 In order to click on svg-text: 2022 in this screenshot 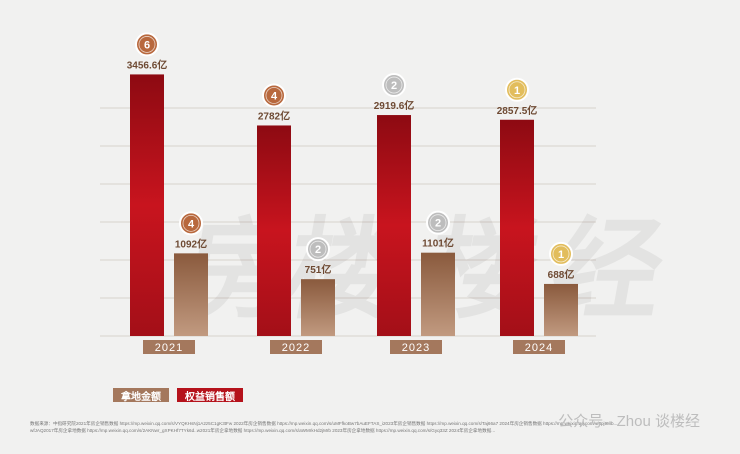, I will do `click(296, 348)`.